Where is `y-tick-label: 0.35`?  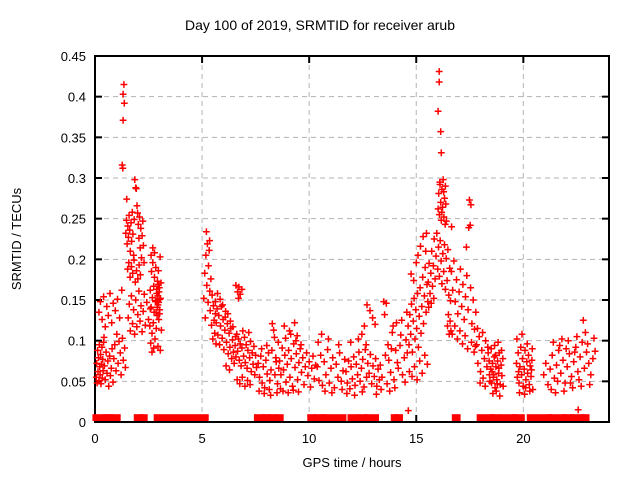 y-tick-label: 0.35 is located at coordinates (73, 137).